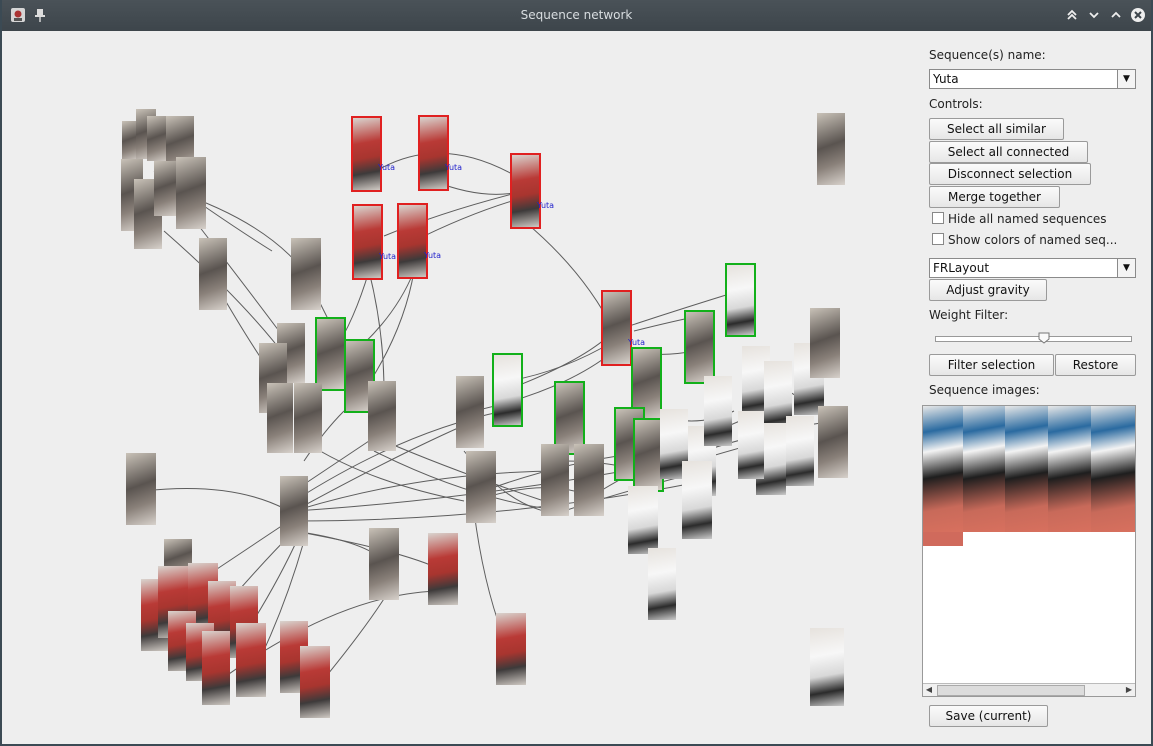 The image size is (1153, 746). Describe the element at coordinates (1138, 15) in the screenshot. I see `close-icon` at that location.